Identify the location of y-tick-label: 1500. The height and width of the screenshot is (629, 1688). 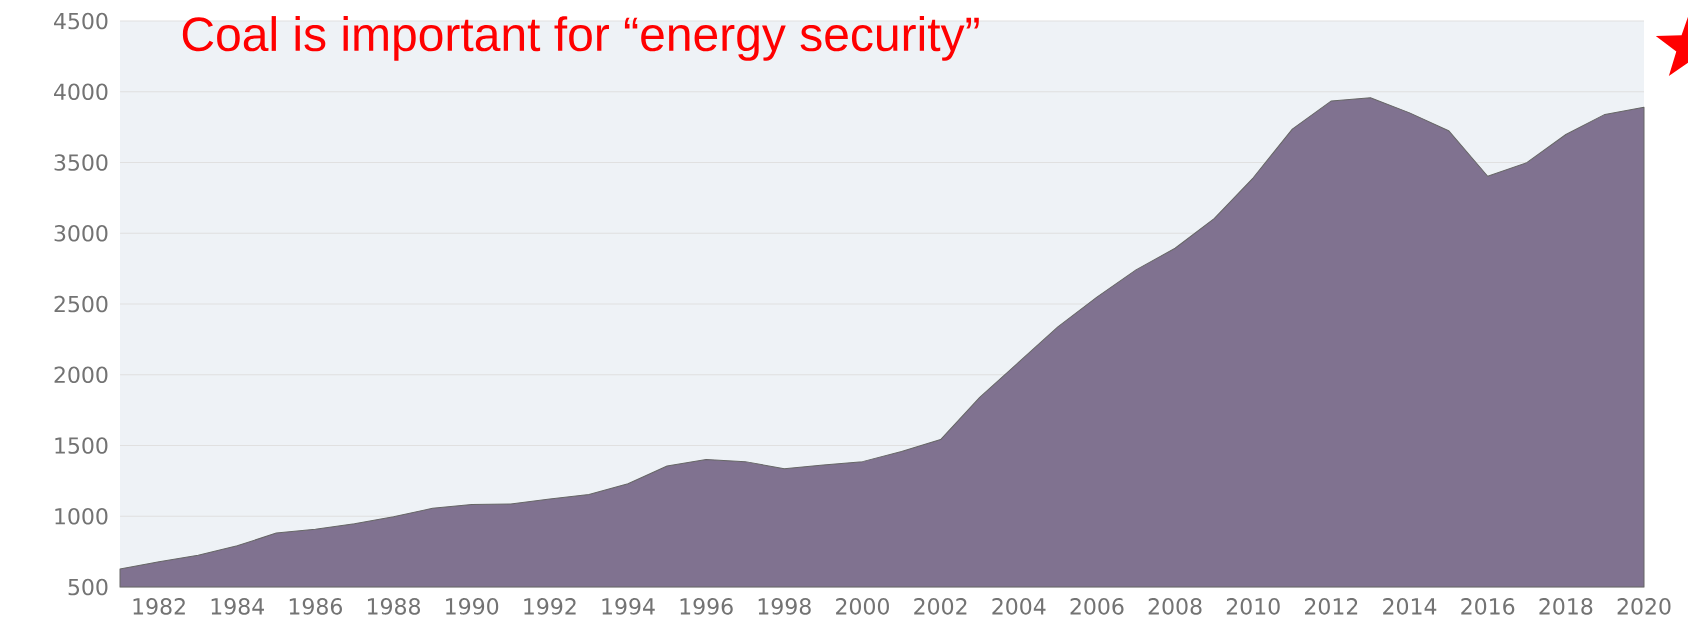
(81, 445).